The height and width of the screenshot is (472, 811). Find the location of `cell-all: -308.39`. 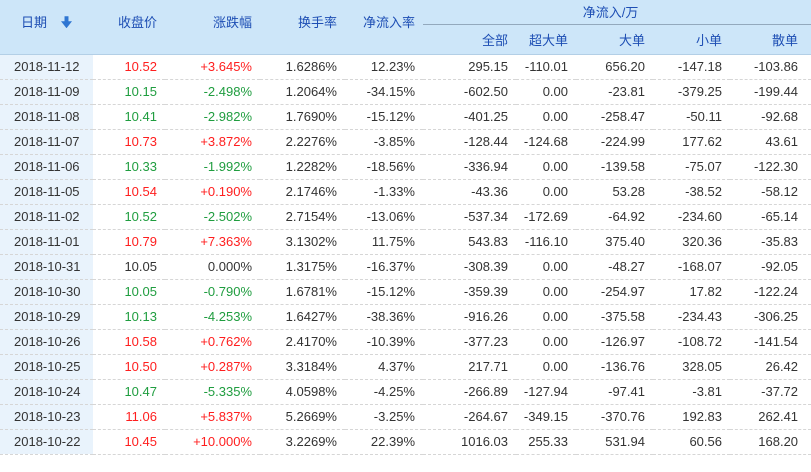

cell-all: -308.39 is located at coordinates (469, 267).